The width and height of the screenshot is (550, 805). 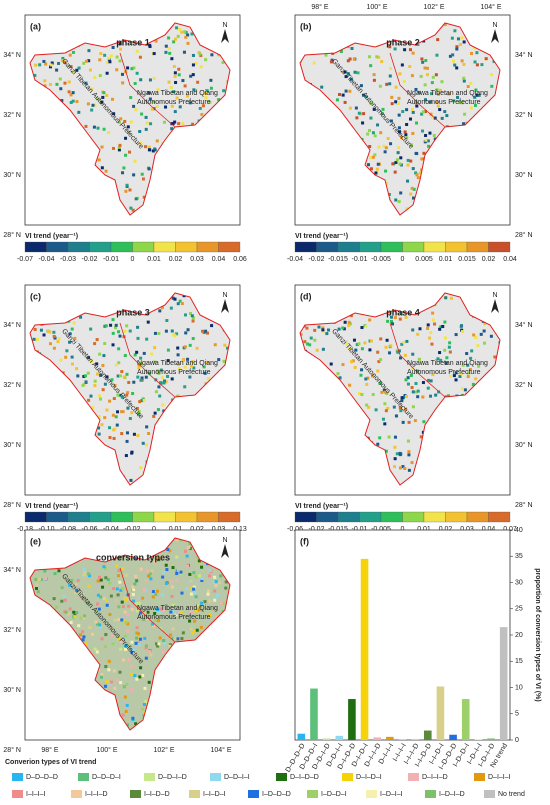 I want to click on colorbar-tick: 0.03, so click(x=219, y=529).